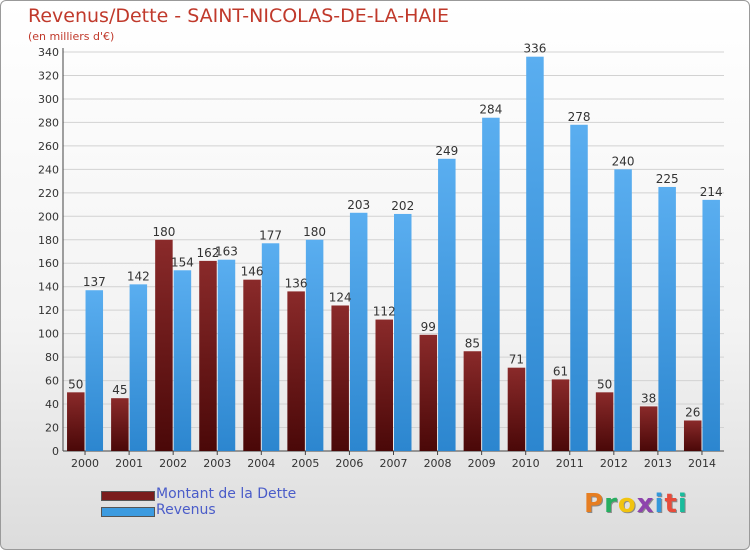 This screenshot has width=750, height=550. I want to click on data-label-revenue: 154, so click(182, 262).